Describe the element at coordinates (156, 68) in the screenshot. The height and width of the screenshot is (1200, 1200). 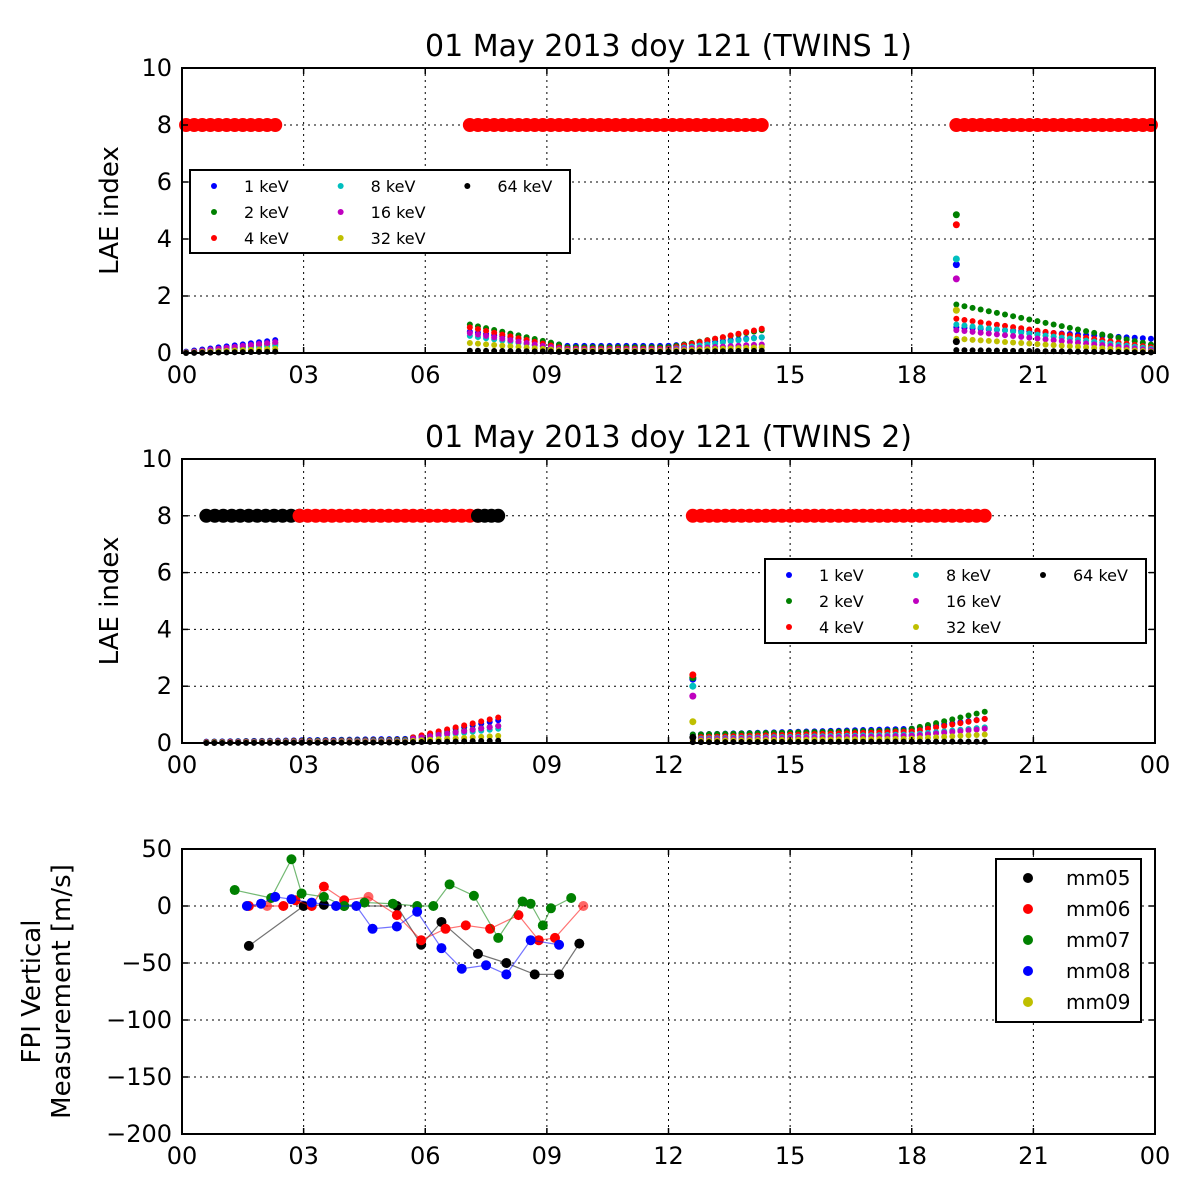
I see `y-tick-label: 10` at that location.